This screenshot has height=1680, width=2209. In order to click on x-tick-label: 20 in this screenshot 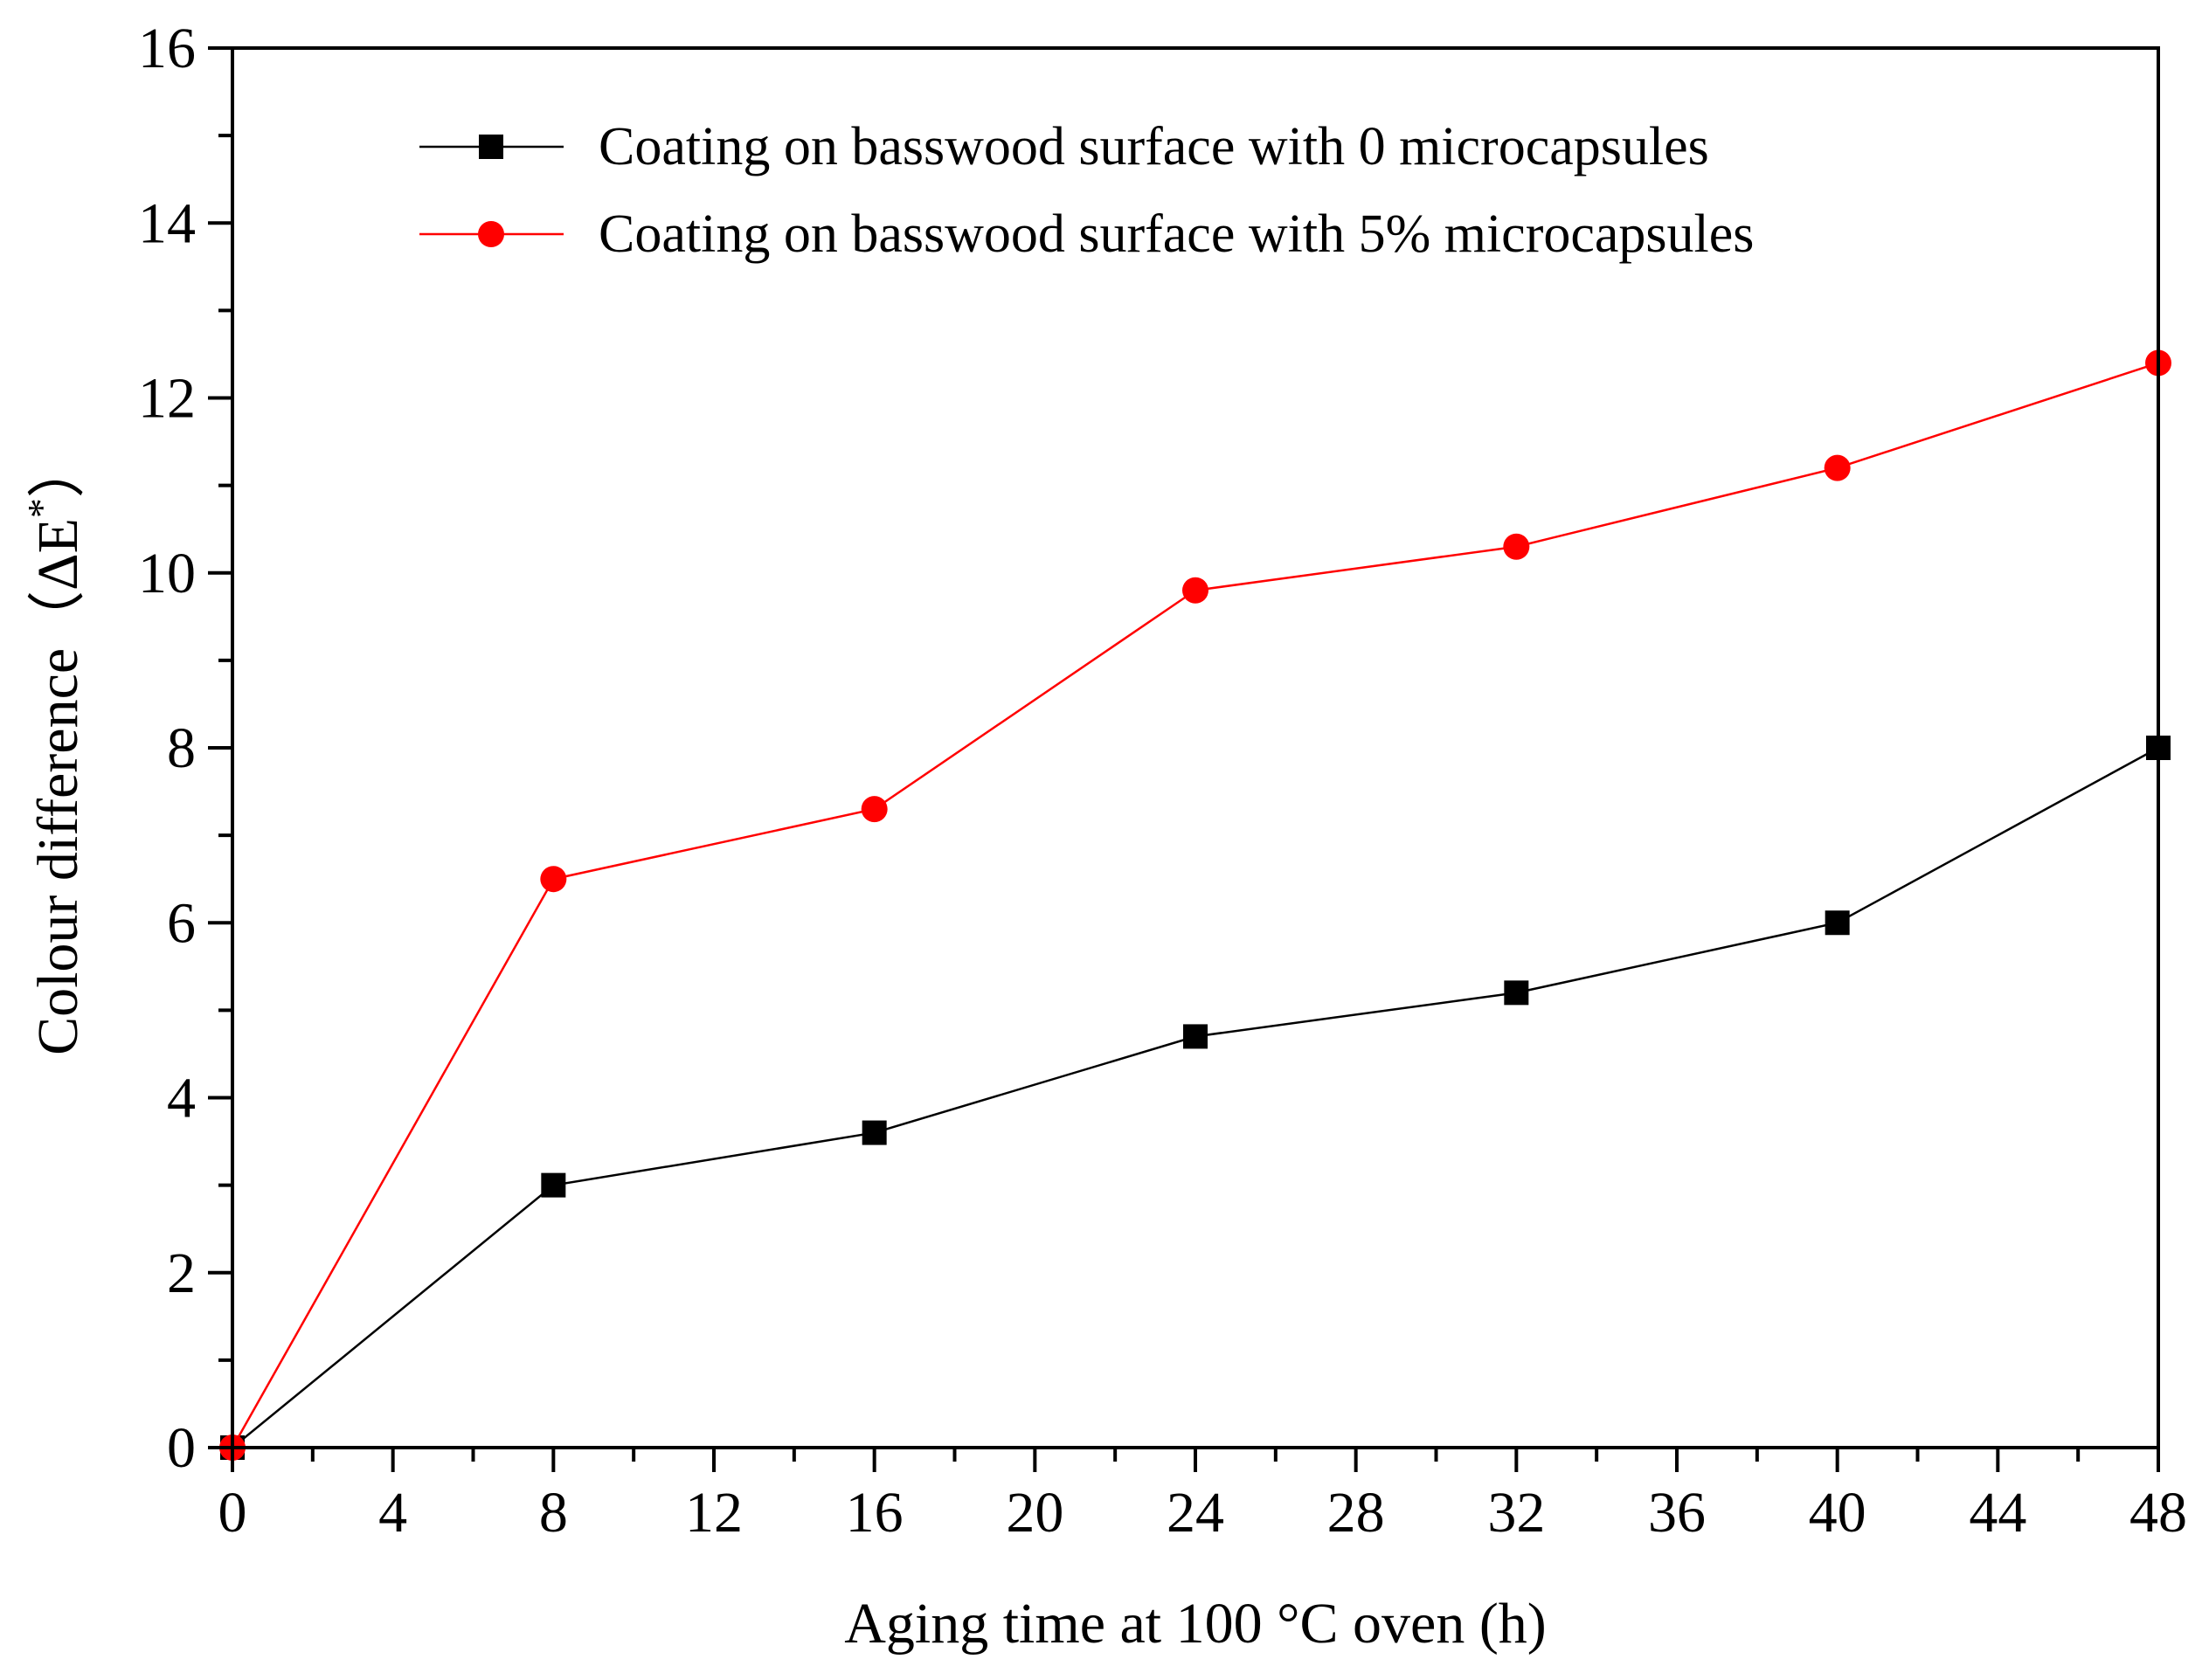, I will do `click(1034, 1513)`.